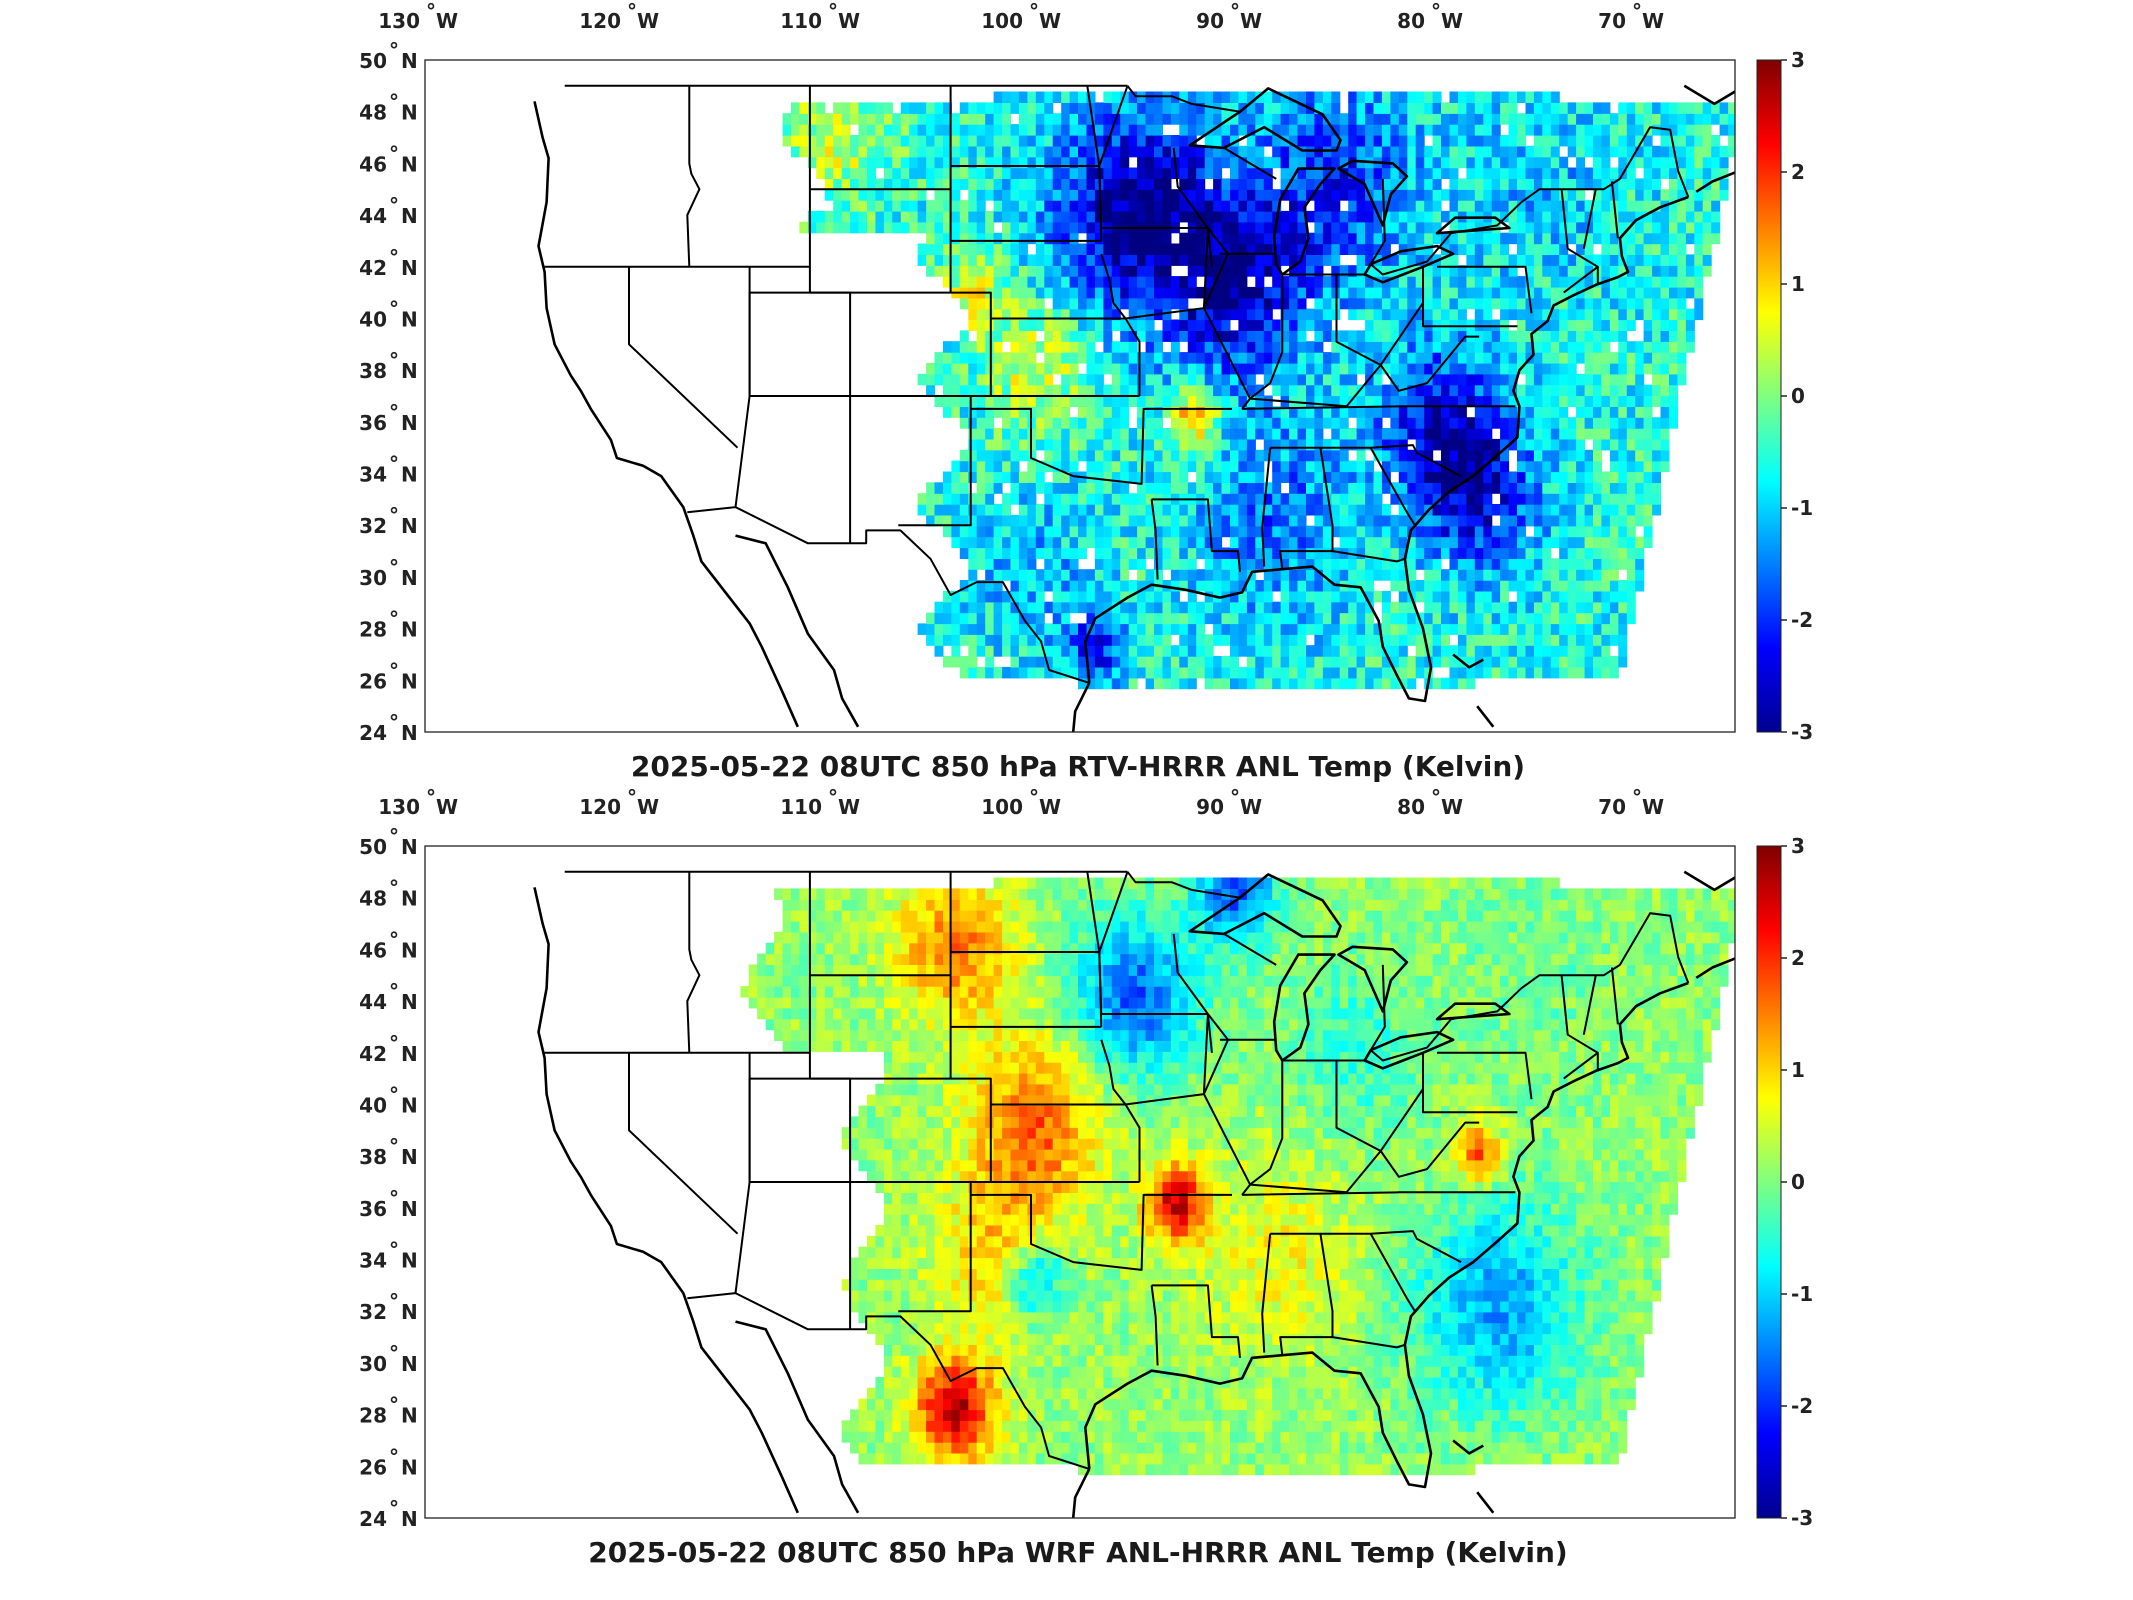 Image resolution: width=2133 pixels, height=1600 pixels. Describe the element at coordinates (388, 572) in the screenshot. I see `lat-tick-label: 30 ° N` at that location.